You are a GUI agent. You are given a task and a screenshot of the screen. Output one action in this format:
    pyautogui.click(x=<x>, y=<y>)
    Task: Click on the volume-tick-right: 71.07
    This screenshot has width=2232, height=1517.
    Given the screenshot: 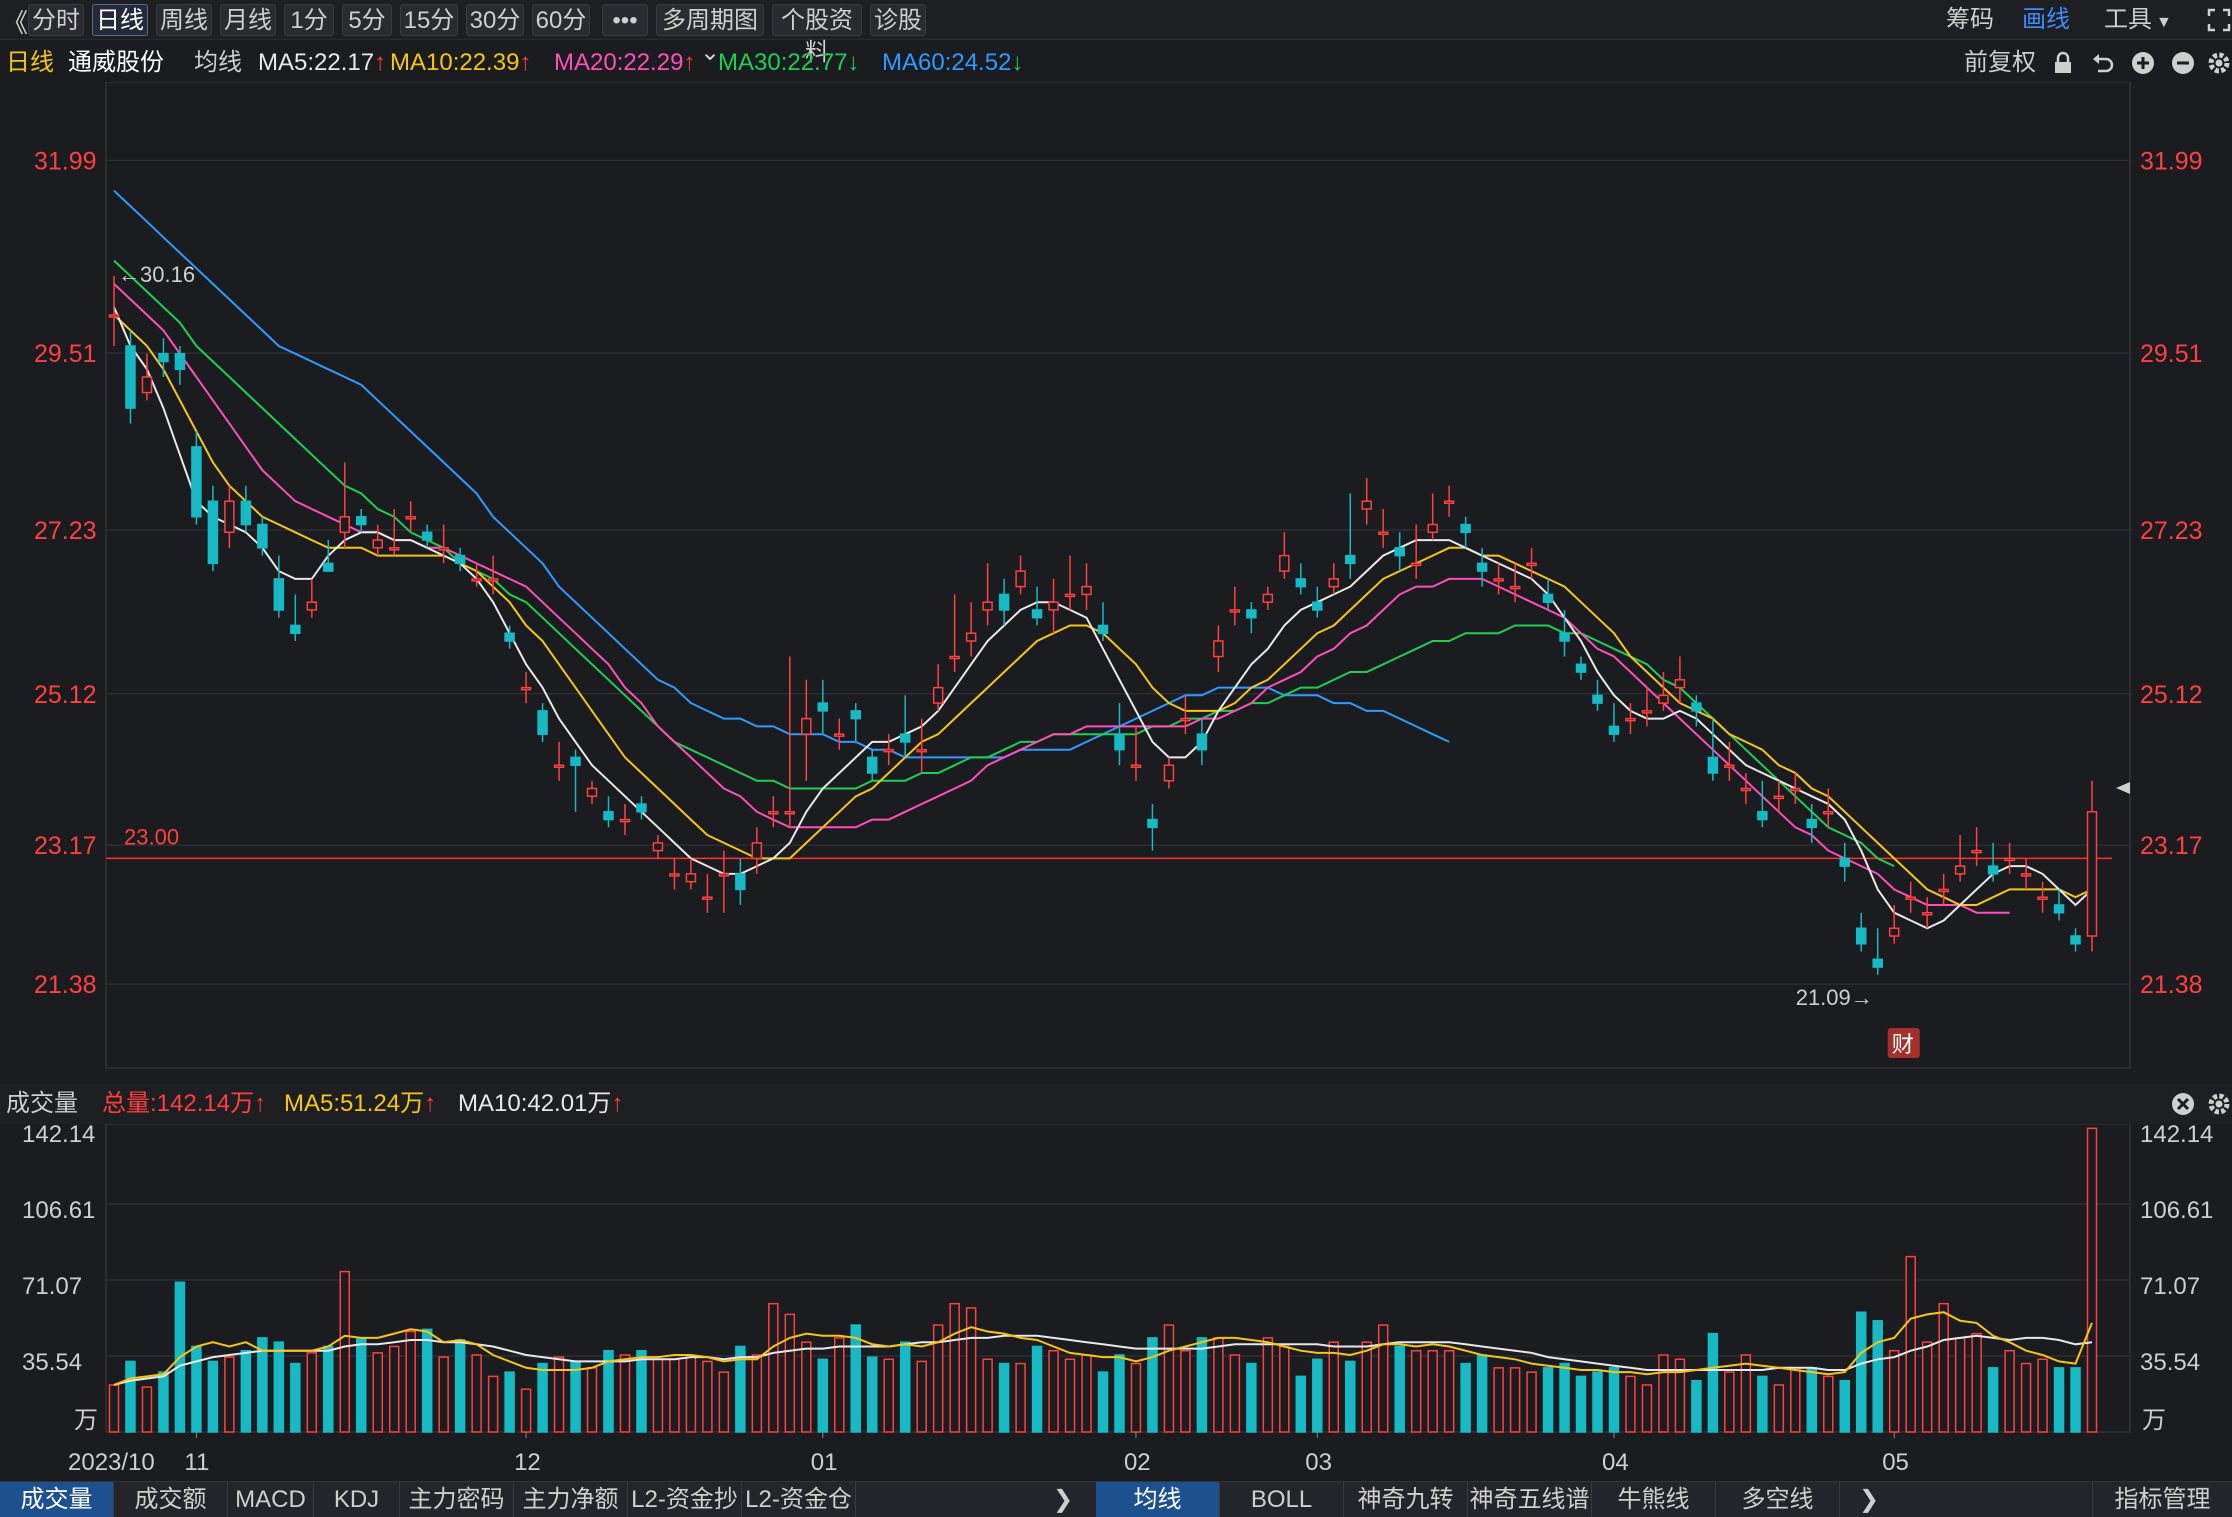 What is the action you would take?
    pyautogui.click(x=2170, y=1286)
    